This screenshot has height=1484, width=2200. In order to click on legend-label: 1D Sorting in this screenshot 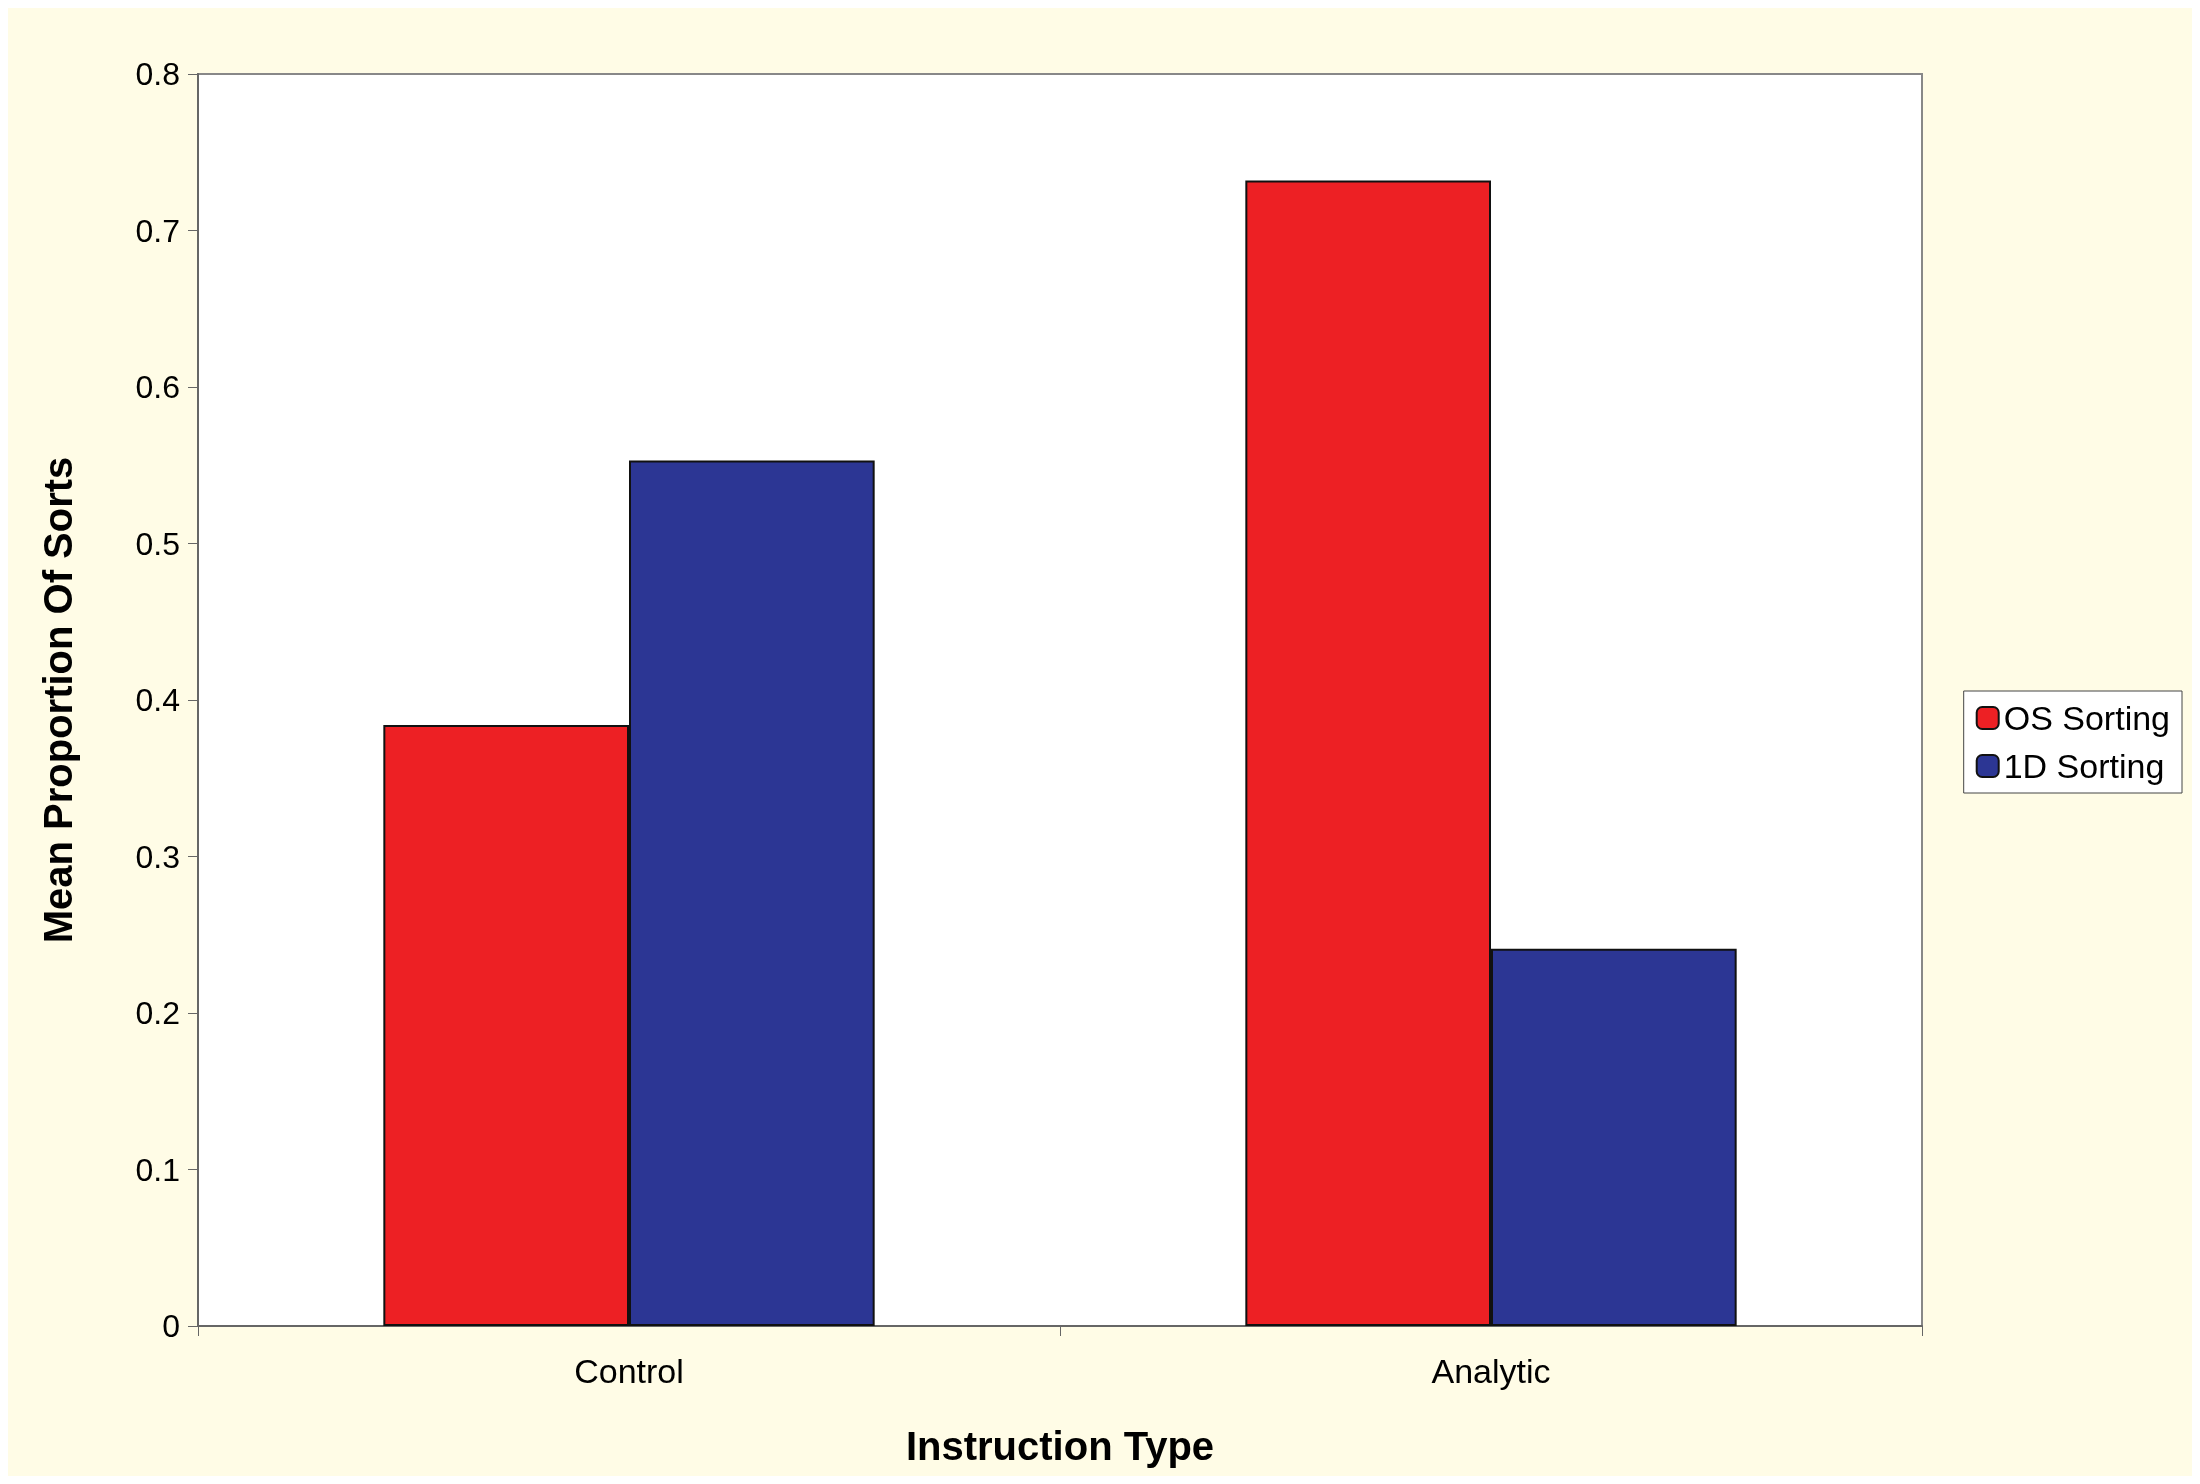, I will do `click(2084, 766)`.